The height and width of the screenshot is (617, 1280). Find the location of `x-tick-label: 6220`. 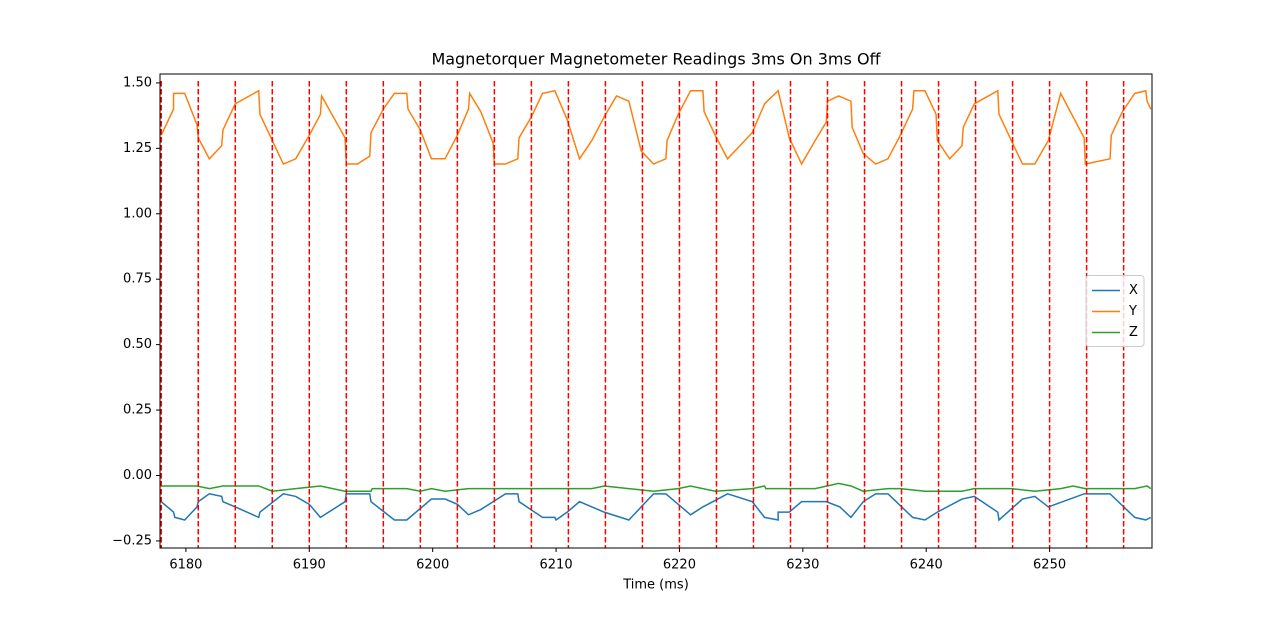

x-tick-label: 6220 is located at coordinates (679, 565).